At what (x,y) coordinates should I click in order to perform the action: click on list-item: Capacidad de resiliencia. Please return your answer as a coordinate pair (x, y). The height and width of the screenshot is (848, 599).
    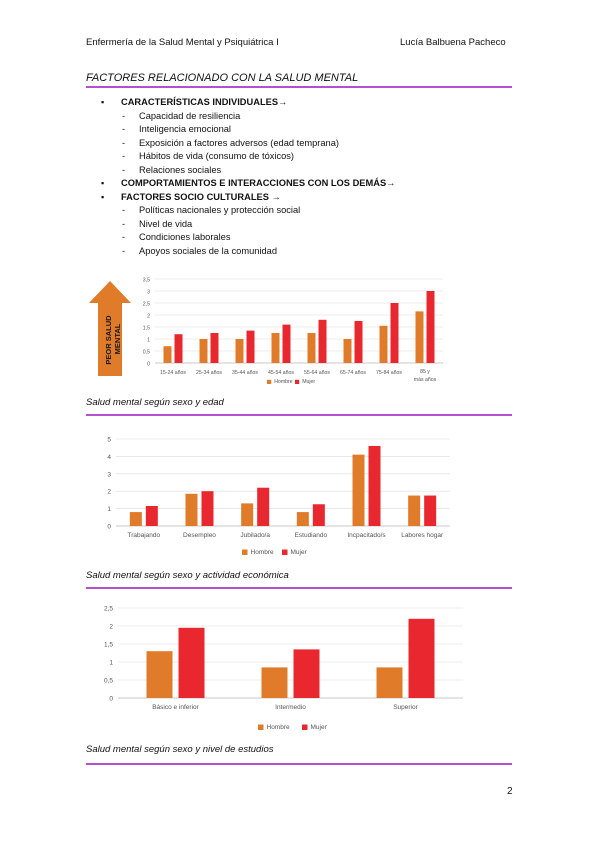
    Looking at the image, I should click on (301, 117).